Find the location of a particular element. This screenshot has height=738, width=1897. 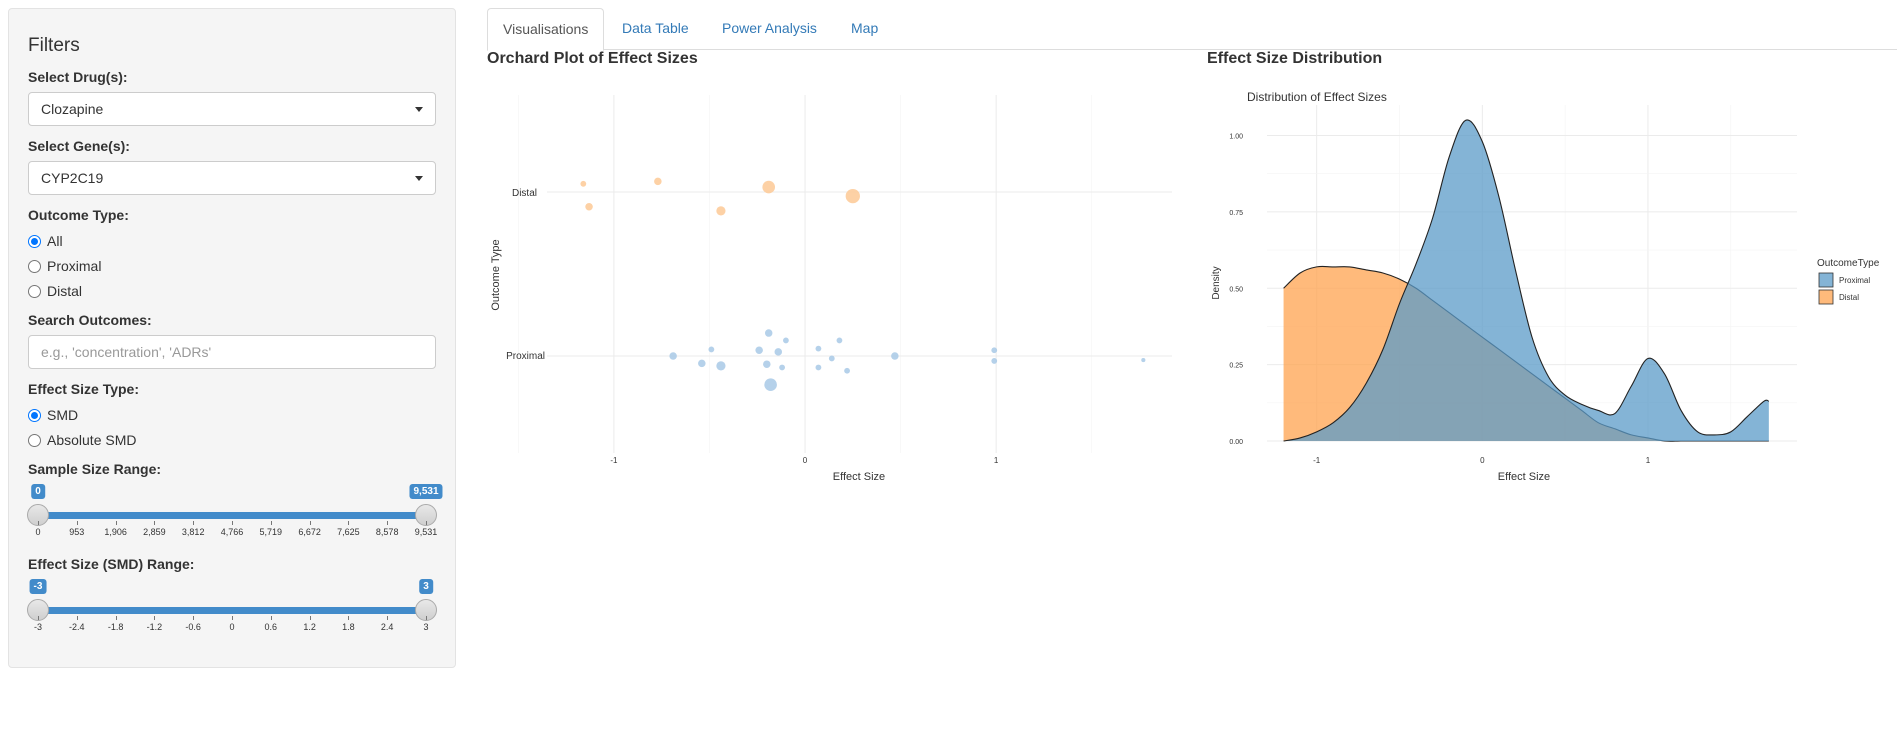

slider-to-label: 3 is located at coordinates (426, 586).